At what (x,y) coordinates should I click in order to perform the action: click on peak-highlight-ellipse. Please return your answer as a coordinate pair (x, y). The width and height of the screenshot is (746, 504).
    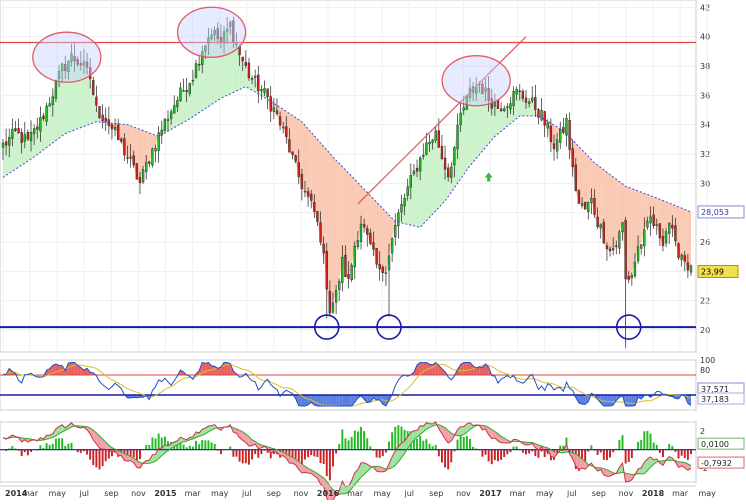
    Looking at the image, I should click on (476, 81).